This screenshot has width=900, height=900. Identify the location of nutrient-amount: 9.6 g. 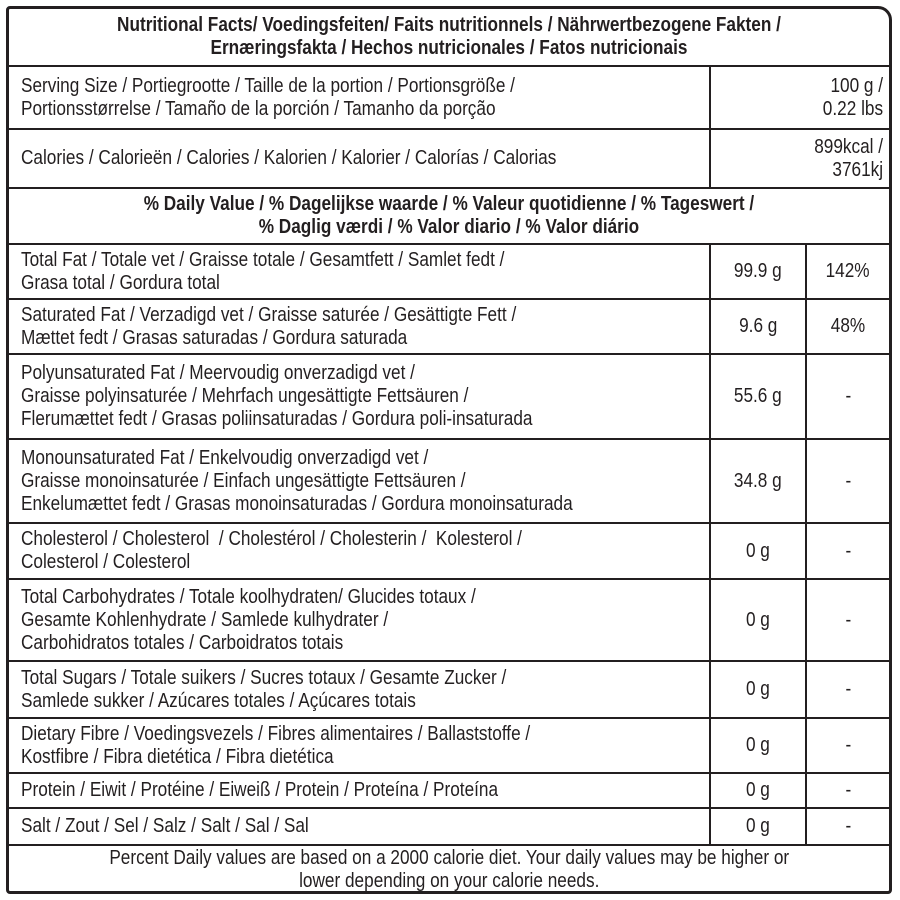
(758, 326).